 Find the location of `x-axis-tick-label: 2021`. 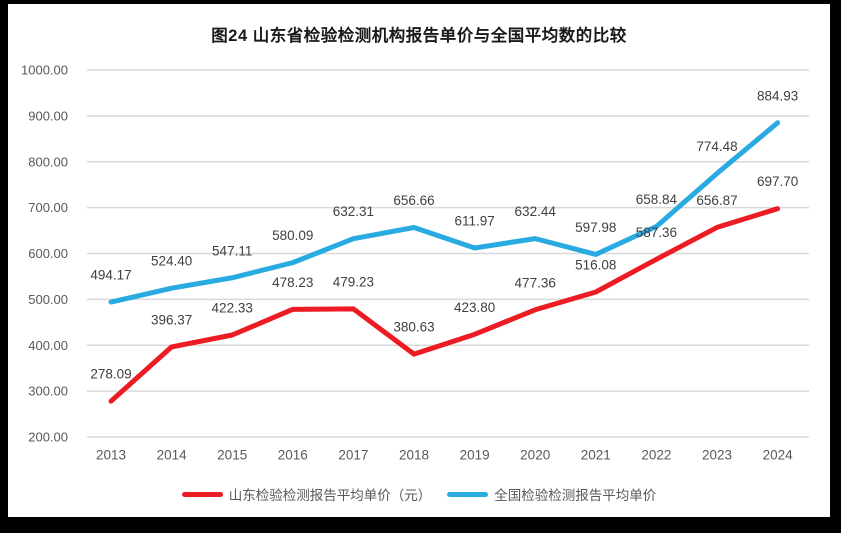

x-axis-tick-label: 2021 is located at coordinates (596, 455).